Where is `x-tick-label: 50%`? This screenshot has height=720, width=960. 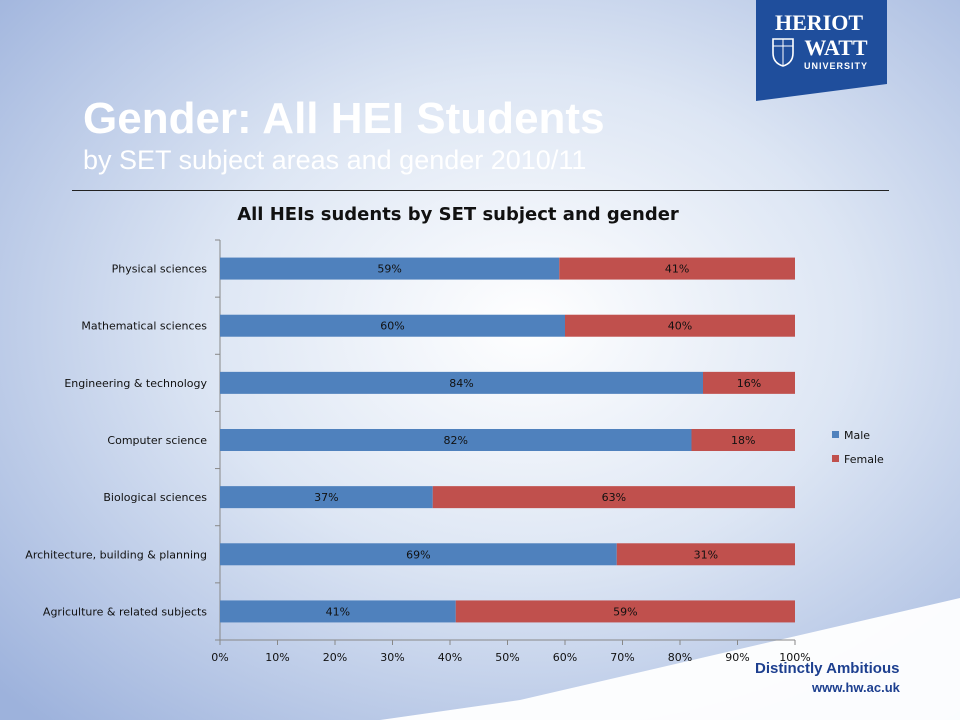
x-tick-label: 50% is located at coordinates (507, 657).